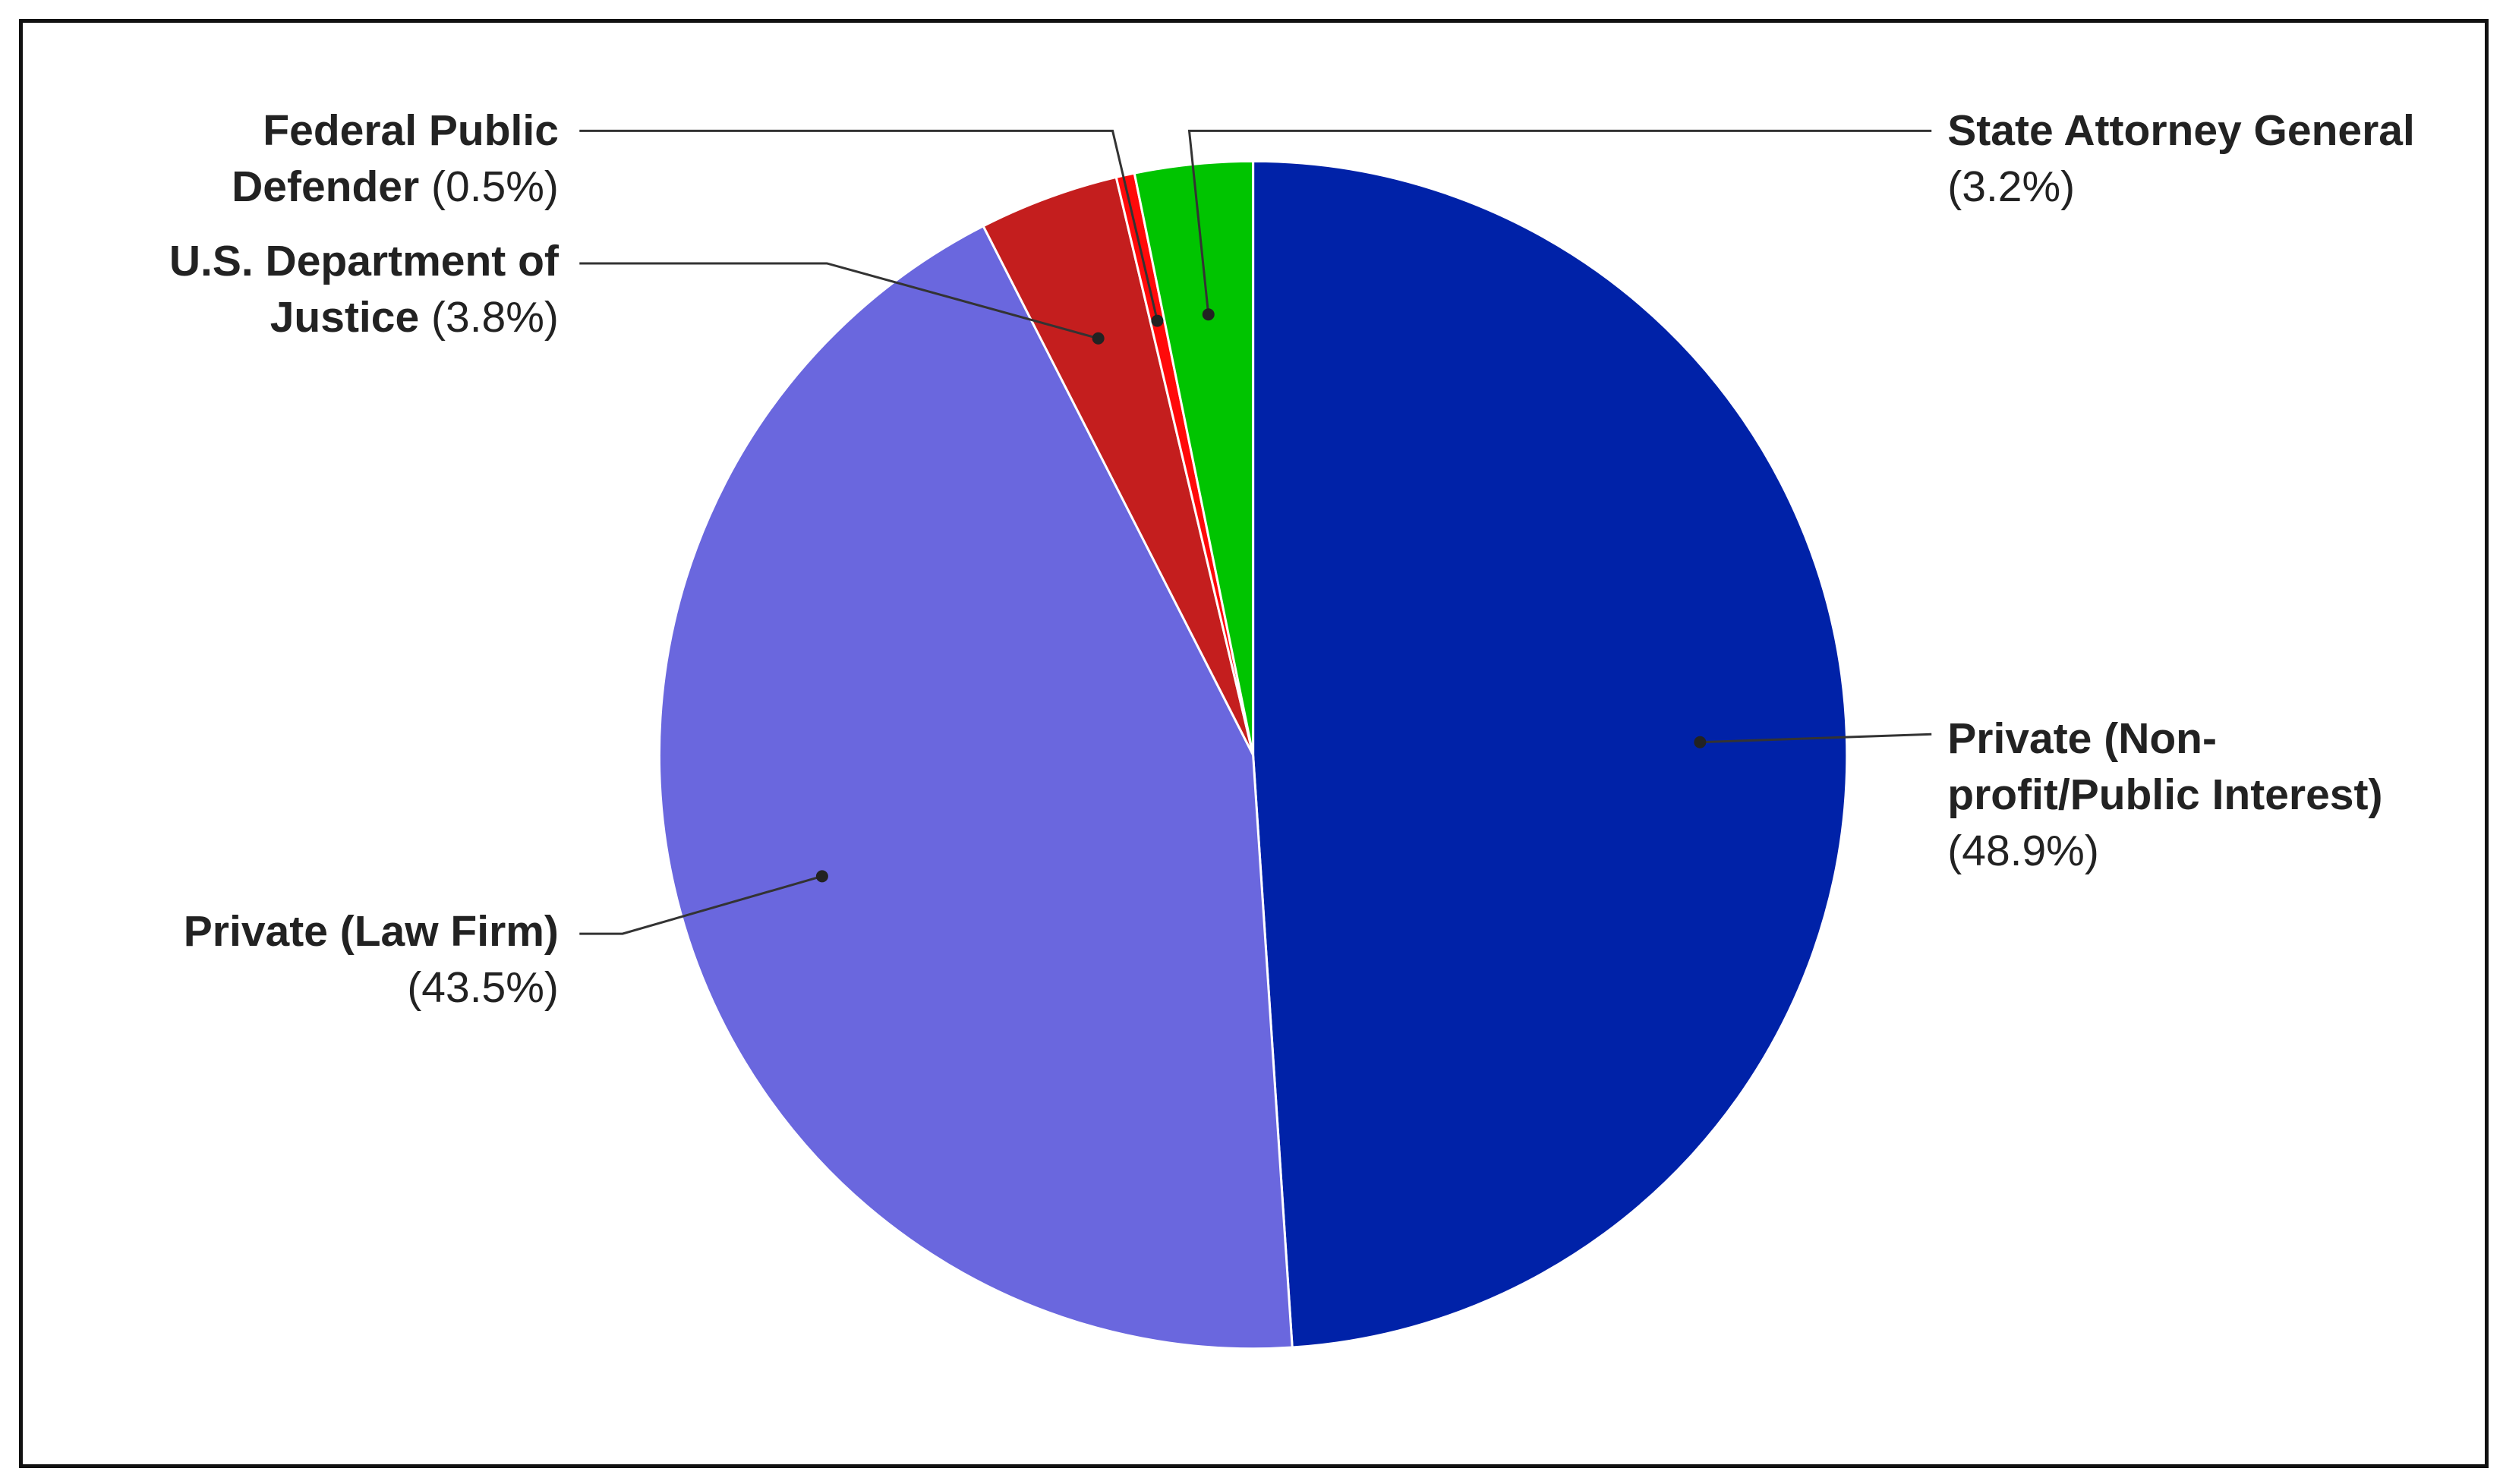 Image resolution: width=2503 pixels, height=1484 pixels. What do you see at coordinates (364, 289) in the screenshot?
I see `category-label: U.S. Department of Justice` at bounding box center [364, 289].